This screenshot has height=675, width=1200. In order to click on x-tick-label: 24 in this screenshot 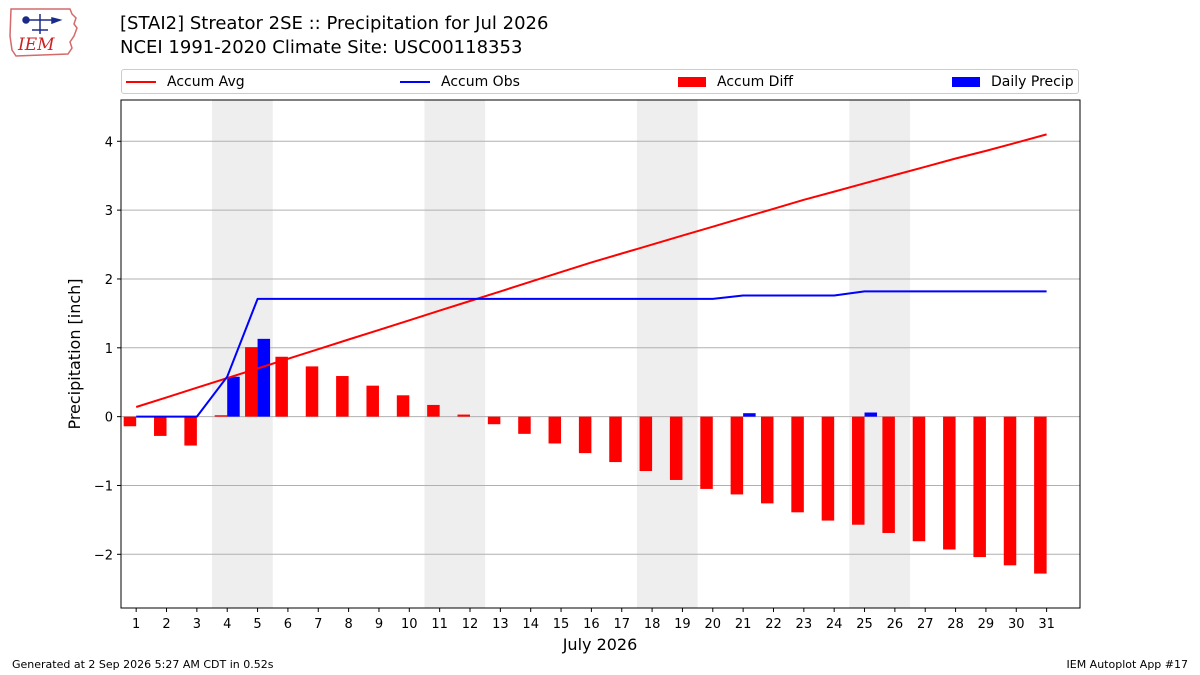, I will do `click(834, 624)`.